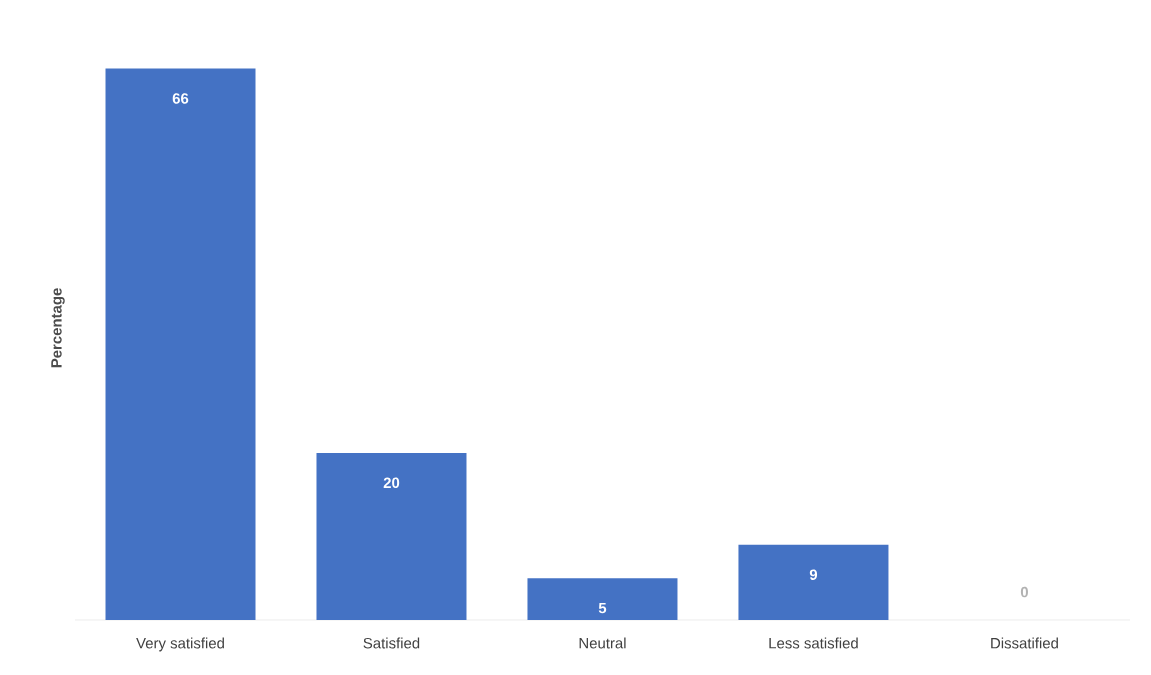  What do you see at coordinates (602, 608) in the screenshot?
I see `data-label: 5` at bounding box center [602, 608].